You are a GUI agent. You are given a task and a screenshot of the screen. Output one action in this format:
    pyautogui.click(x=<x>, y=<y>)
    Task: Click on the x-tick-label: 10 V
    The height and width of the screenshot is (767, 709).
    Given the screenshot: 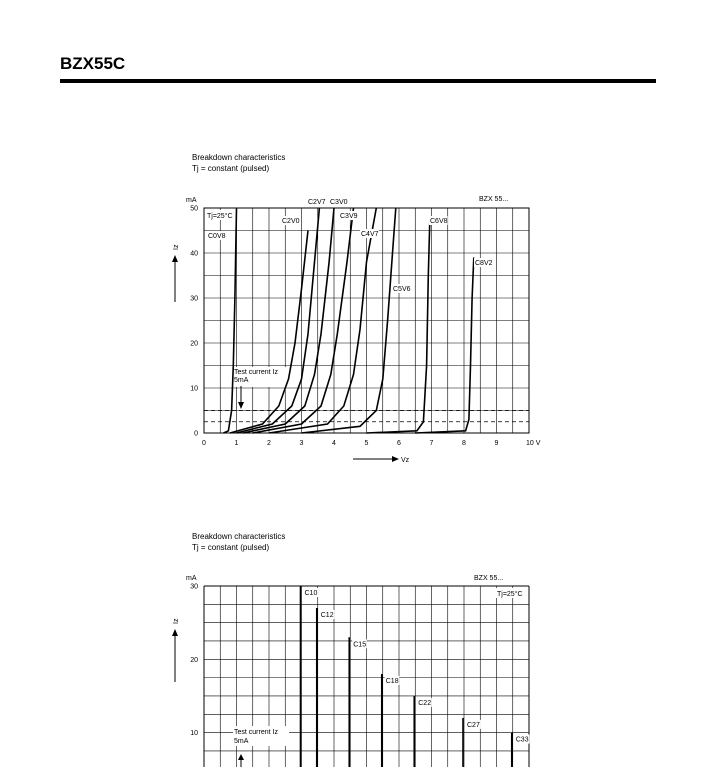 What is the action you would take?
    pyautogui.click(x=533, y=443)
    